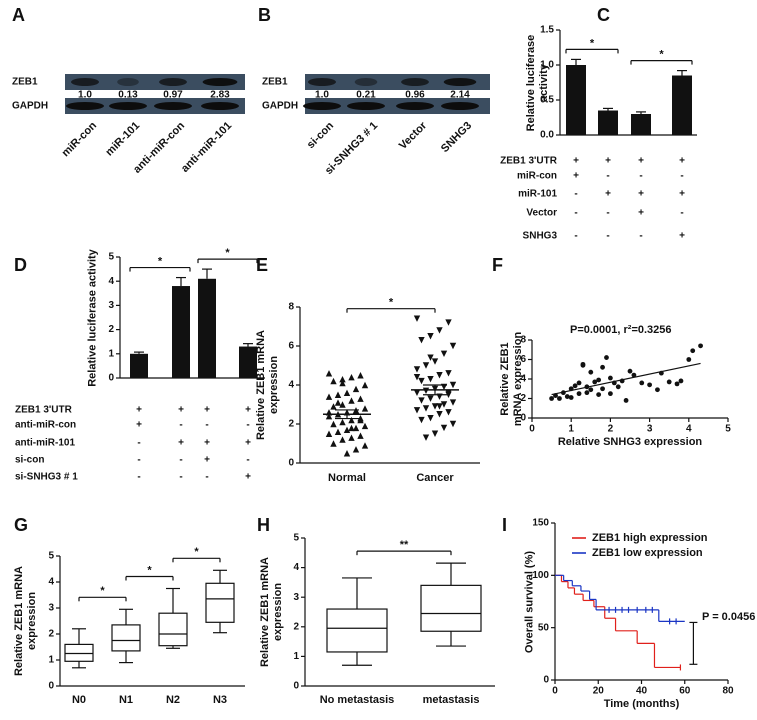  What do you see at coordinates (642, 691) in the screenshot?
I see `x-tick-label: 40` at bounding box center [642, 691].